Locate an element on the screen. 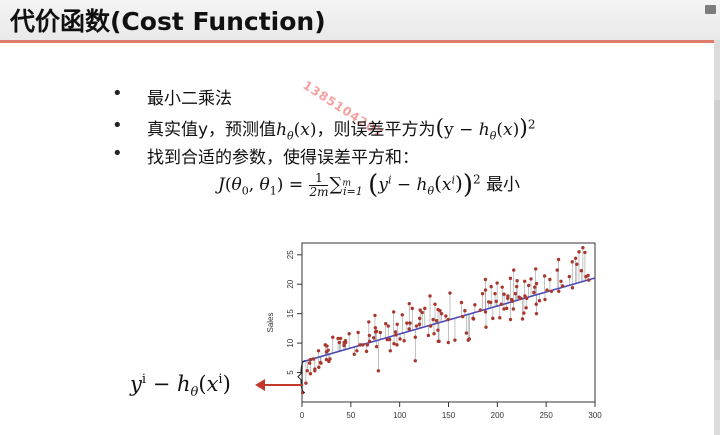 The width and height of the screenshot is (720, 435). y-tick-label: 20 is located at coordinates (290, 283).